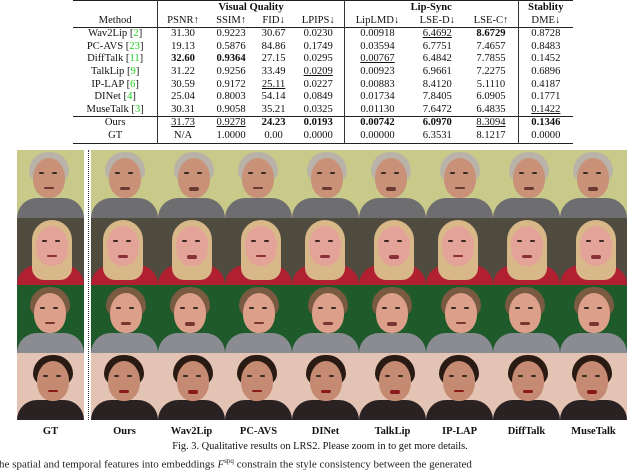 The width and height of the screenshot is (640, 471). What do you see at coordinates (437, 59) in the screenshot?
I see `metric-cell: 6.4842` at bounding box center [437, 59].